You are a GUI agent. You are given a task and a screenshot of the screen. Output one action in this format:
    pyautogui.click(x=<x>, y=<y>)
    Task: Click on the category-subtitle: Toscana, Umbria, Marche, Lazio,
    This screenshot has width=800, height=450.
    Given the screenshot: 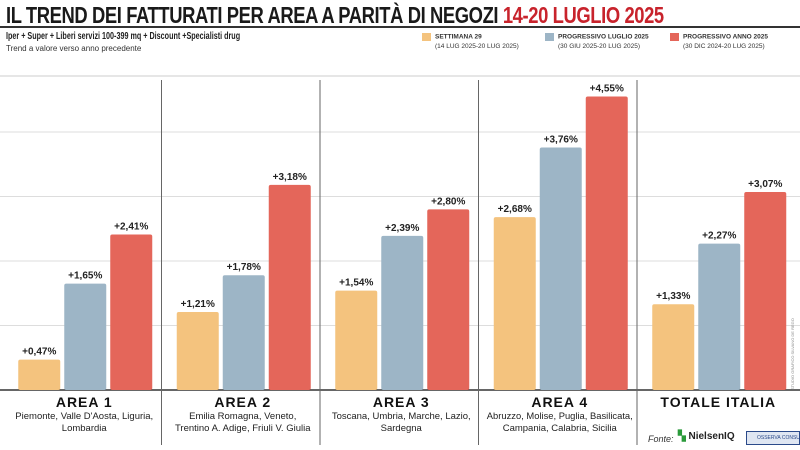 What is the action you would take?
    pyautogui.click(x=401, y=416)
    